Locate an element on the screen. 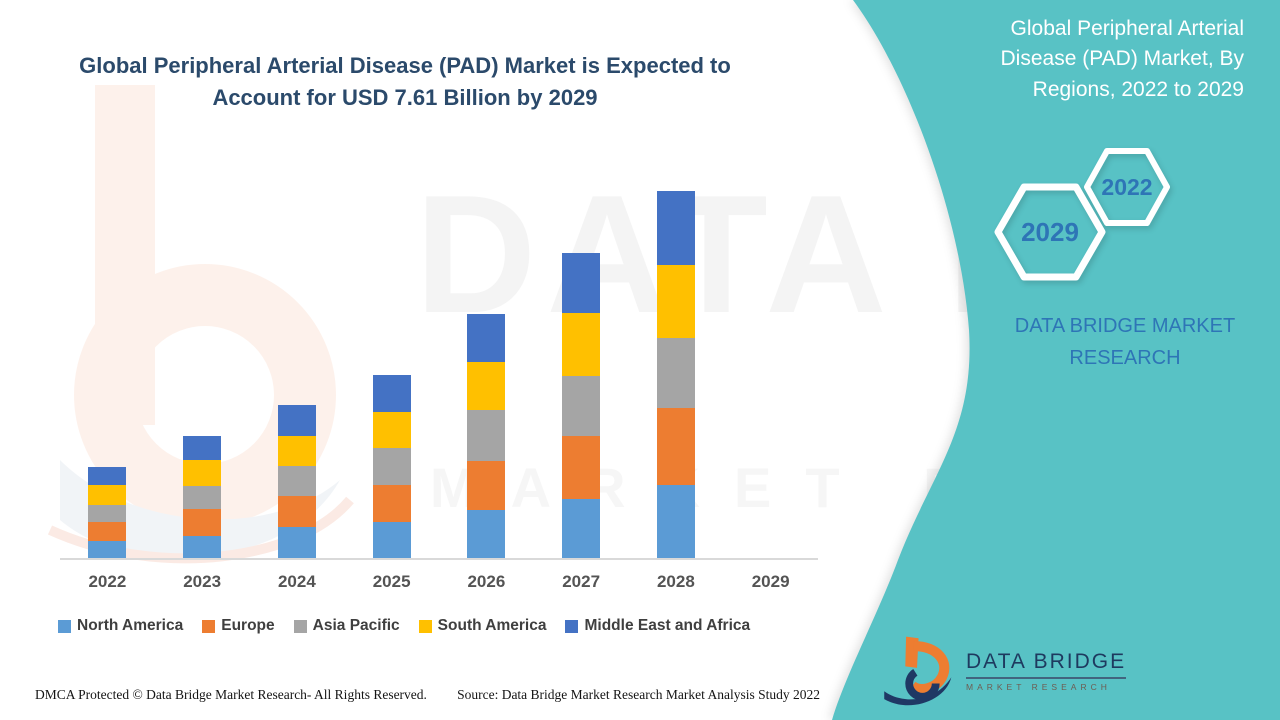 The image size is (1280, 720). x-axis-label: 2027 is located at coordinates (581, 581).